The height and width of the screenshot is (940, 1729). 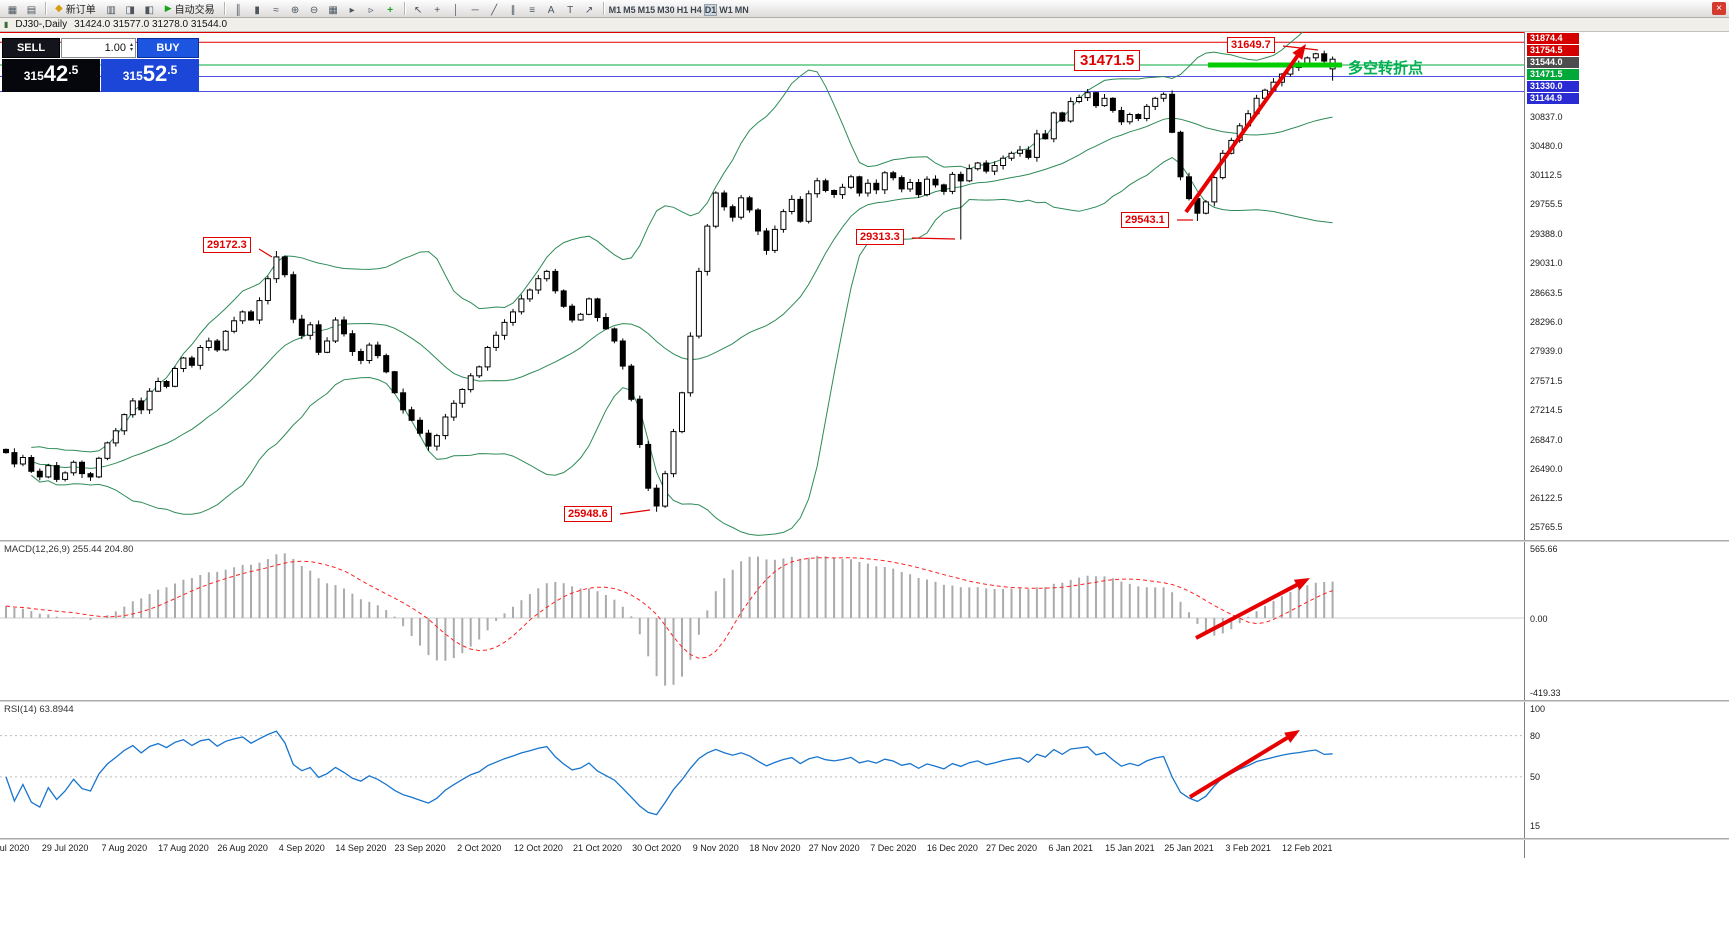 What do you see at coordinates (479, 848) in the screenshot?
I see `date-axis-label: 2 Oct 2020` at bounding box center [479, 848].